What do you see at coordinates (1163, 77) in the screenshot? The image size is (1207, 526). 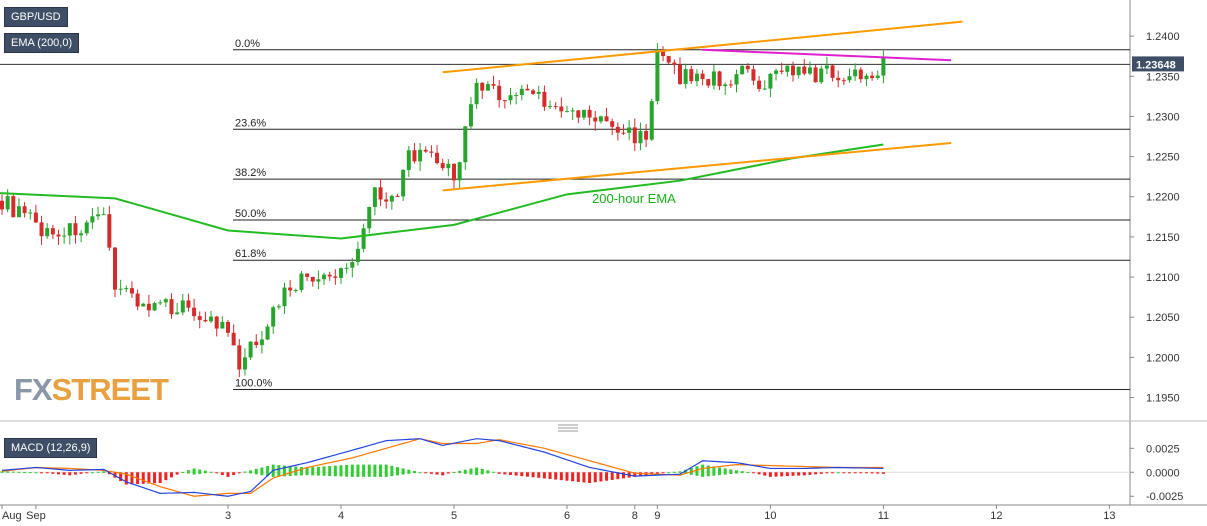 I see `price-tick-label: 1.2350` at bounding box center [1163, 77].